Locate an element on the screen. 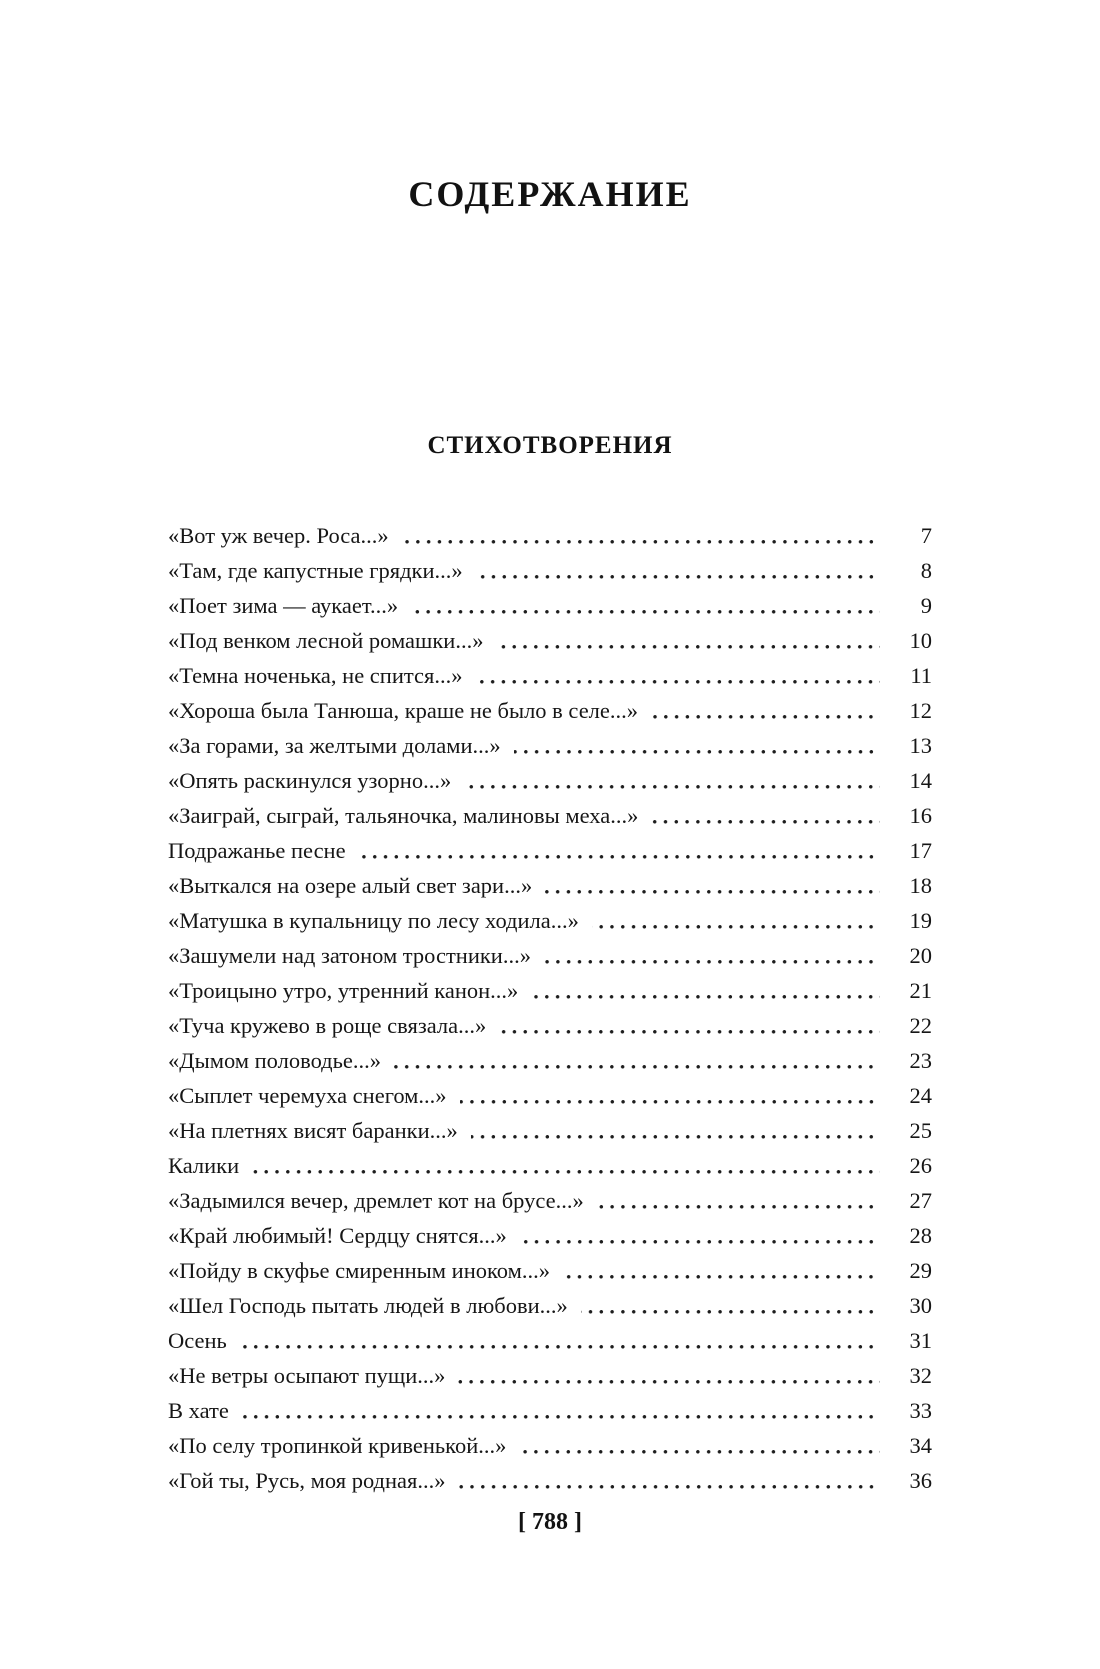 This screenshot has width=1100, height=1669. toc-entry: «Не ветры осыпают пущи...» 32 is located at coordinates (550, 1371).